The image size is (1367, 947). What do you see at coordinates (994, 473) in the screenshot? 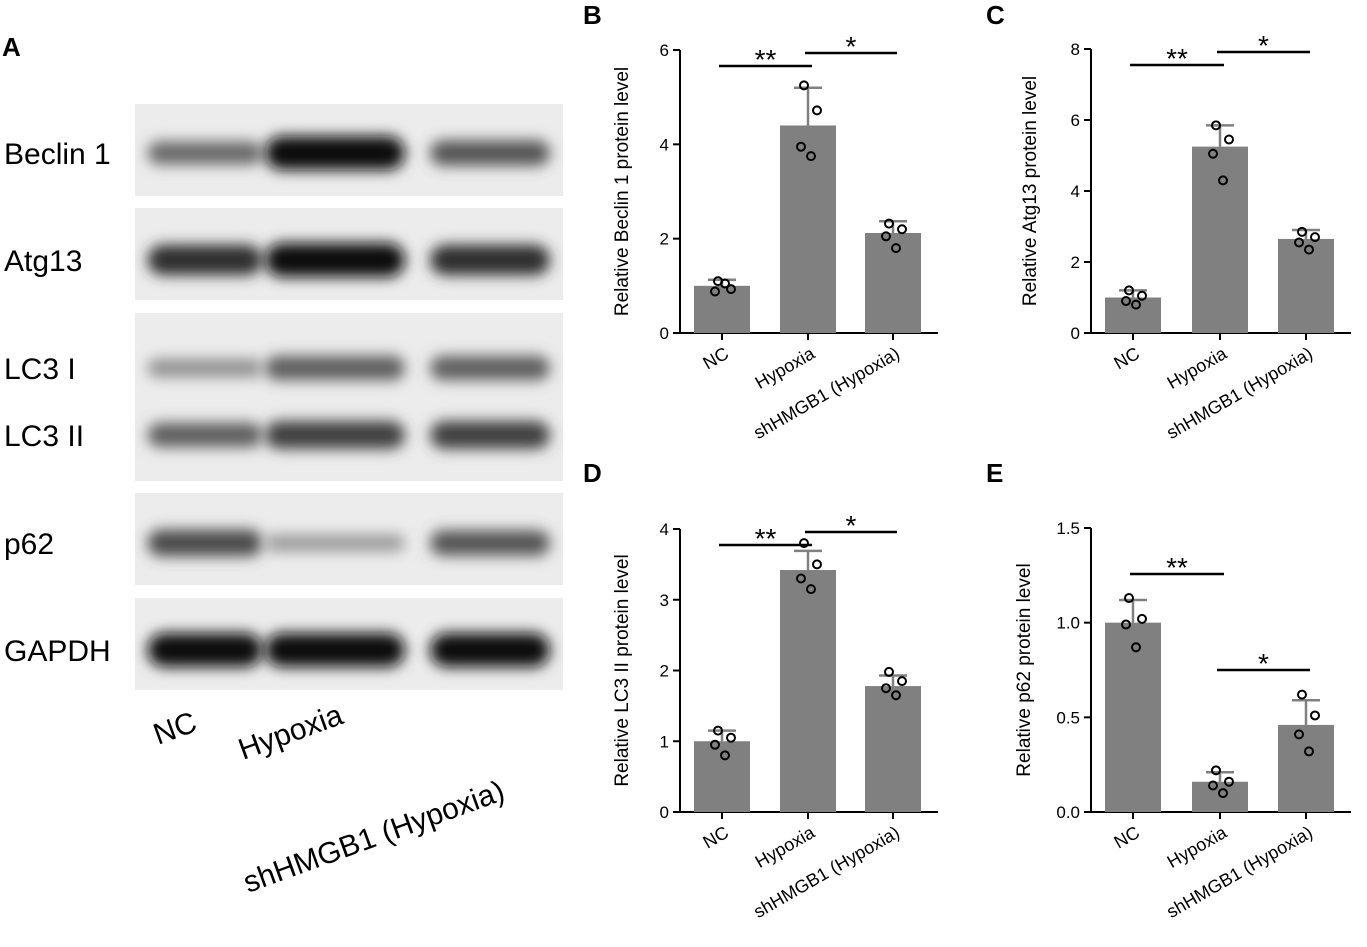
I see `panel-letter-e: E` at bounding box center [994, 473].